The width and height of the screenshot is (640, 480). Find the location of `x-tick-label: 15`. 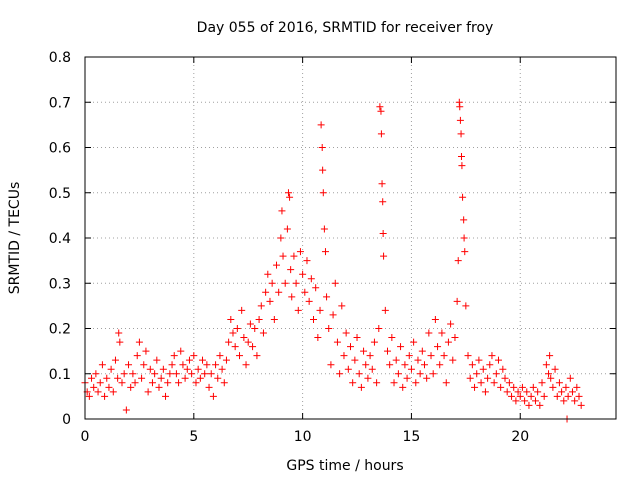

x-tick-label: 15 is located at coordinates (412, 437).